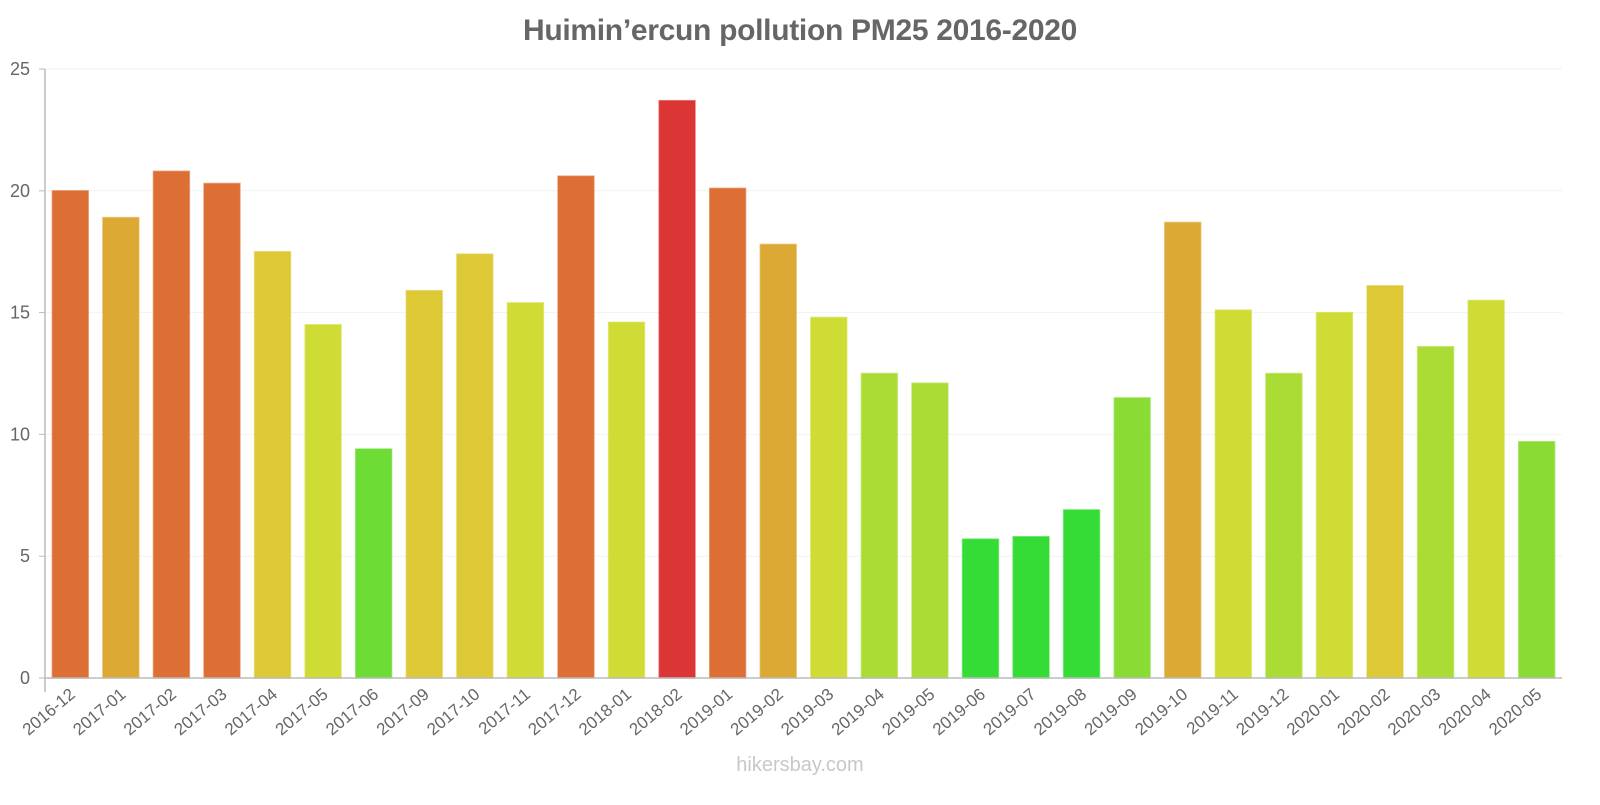 The width and height of the screenshot is (1600, 805). I want to click on y-tick-label: 0, so click(25, 678).